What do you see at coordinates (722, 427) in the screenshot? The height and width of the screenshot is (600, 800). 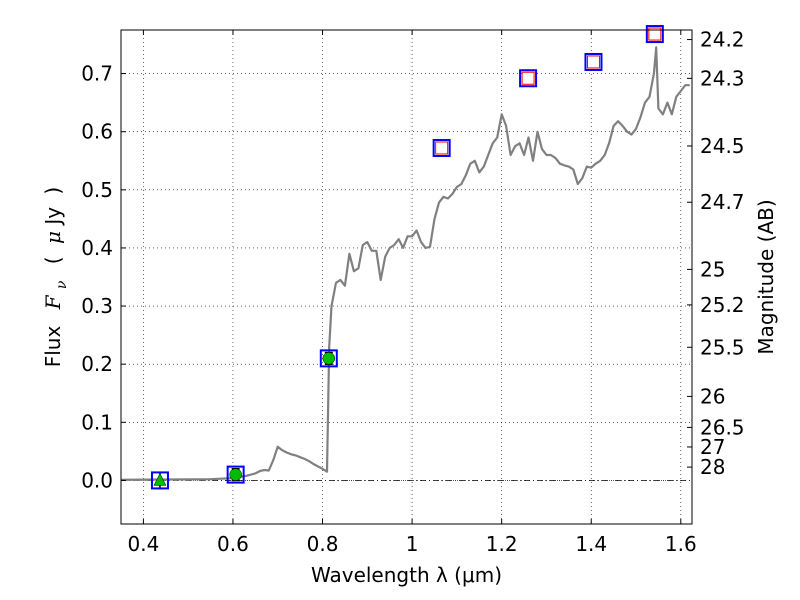 I see `mag-tick-label: 26.5` at bounding box center [722, 427].